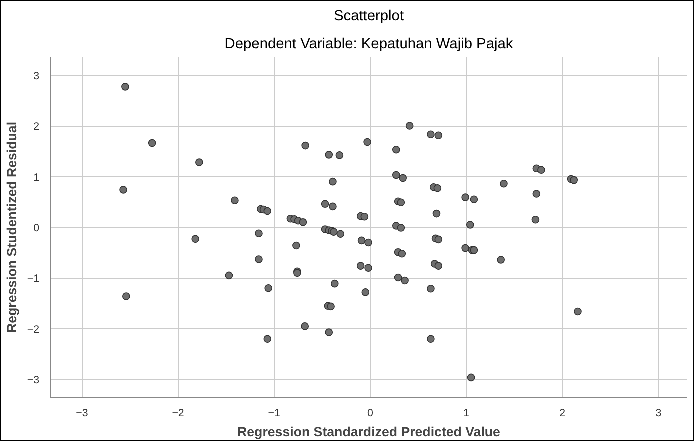 This screenshot has width=696, height=443. What do you see at coordinates (369, 432) in the screenshot?
I see `x-axis-title: Regression Standardized Predicted Value` at bounding box center [369, 432].